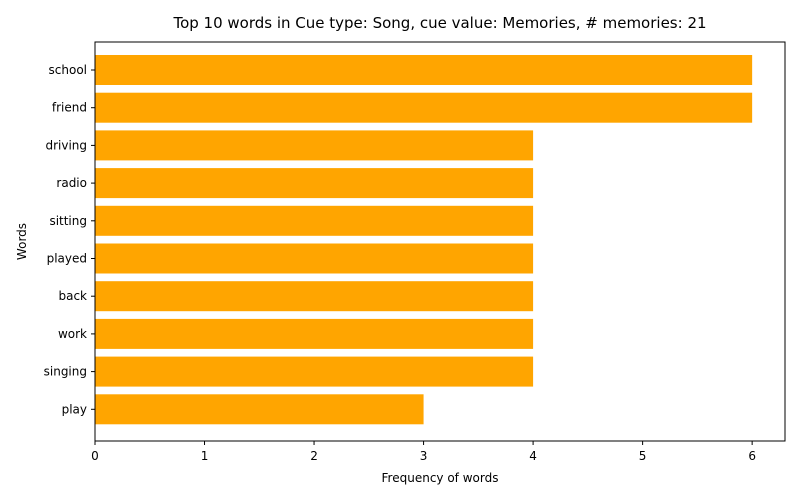  What do you see at coordinates (314, 333) in the screenshot?
I see `bar-work` at bounding box center [314, 333].